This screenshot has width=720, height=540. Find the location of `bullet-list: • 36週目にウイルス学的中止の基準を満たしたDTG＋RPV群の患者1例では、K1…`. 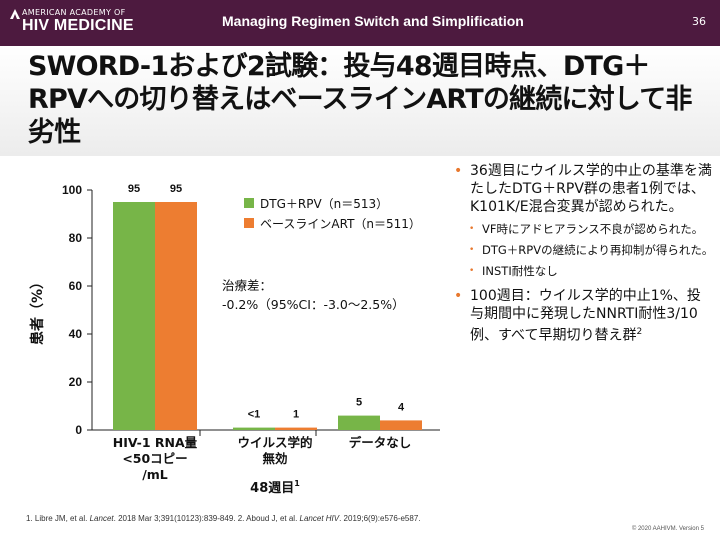

bullet-list: • 36週目にウイルス学的中止の基準を満たしたDTG＋RPV群の患者1例では、K1… is located at coordinates (583, 251).